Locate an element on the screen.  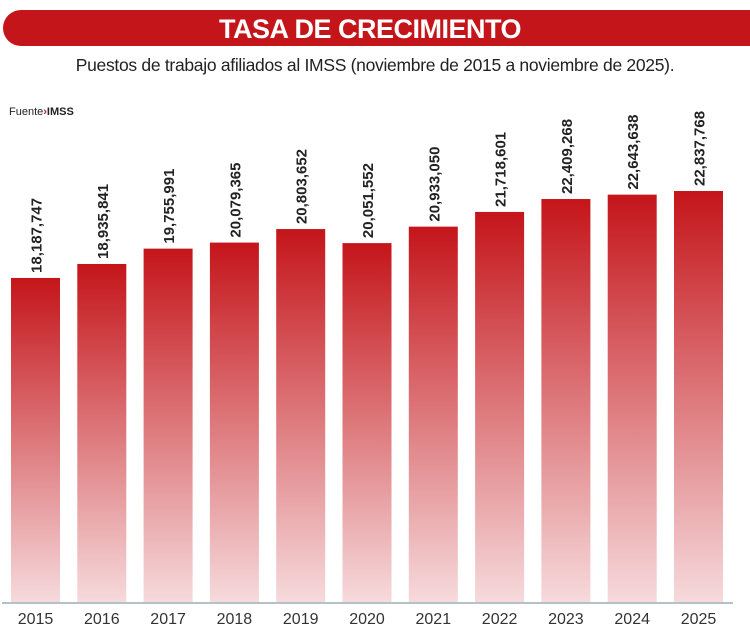
title-banner is located at coordinates (376, 28).